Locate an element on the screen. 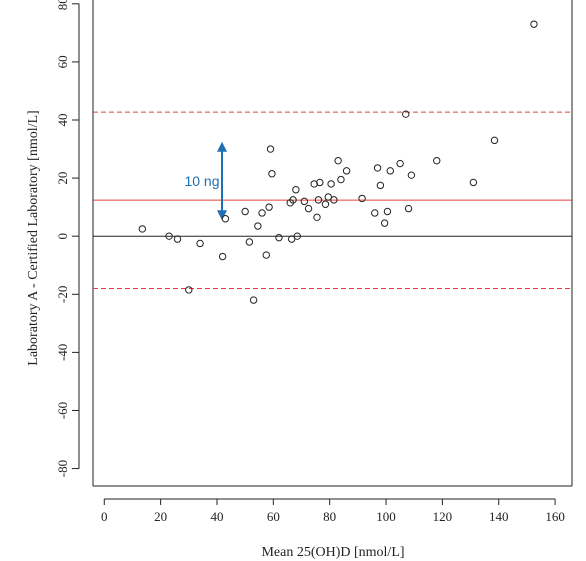  y-tick-label: 80 is located at coordinates (62, 5).